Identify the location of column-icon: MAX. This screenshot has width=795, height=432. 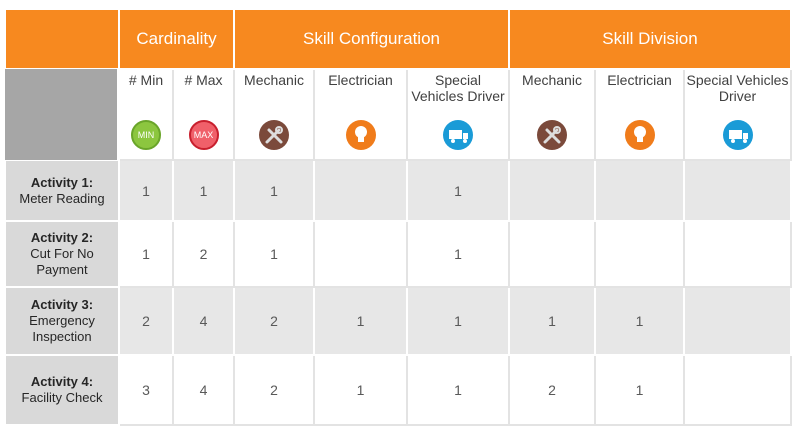
(203, 135).